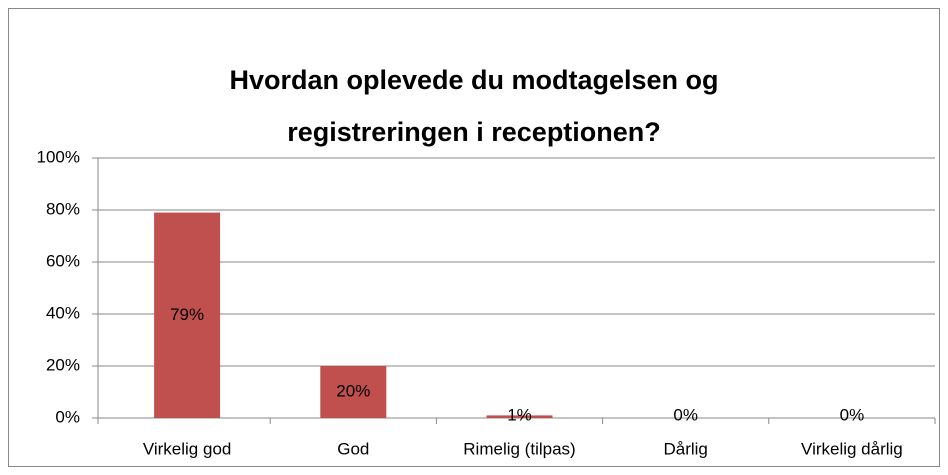 The width and height of the screenshot is (948, 475). Describe the element at coordinates (852, 448) in the screenshot. I see `x-tick-label: Virkelig dårlig` at that location.